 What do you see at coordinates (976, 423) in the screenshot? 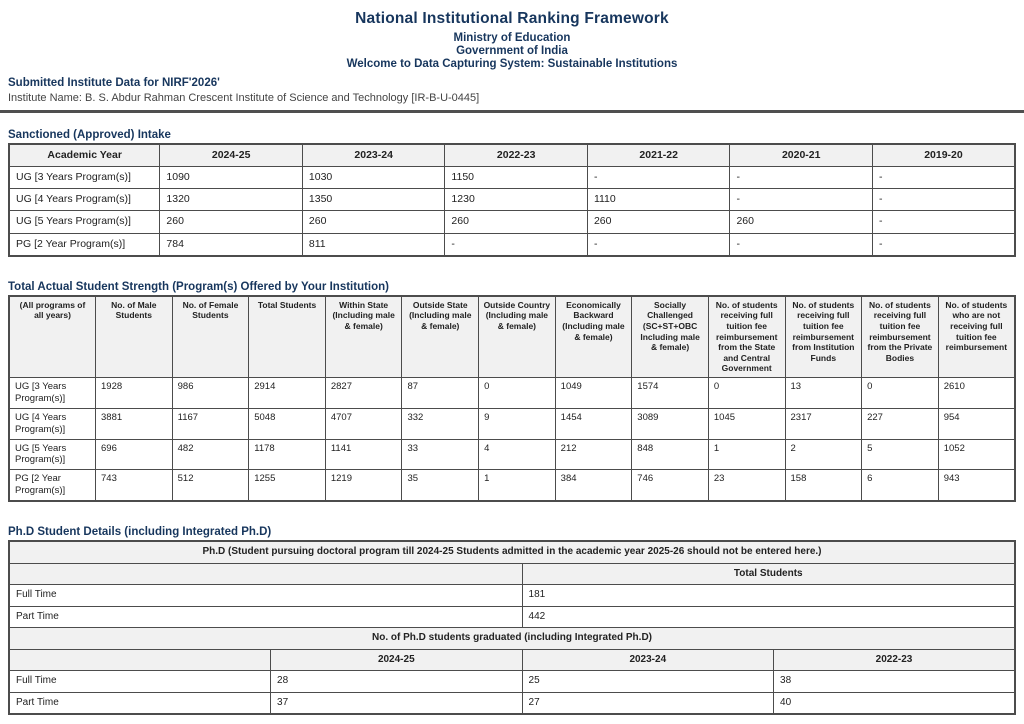
I see `cell-value: 954` at bounding box center [976, 423].